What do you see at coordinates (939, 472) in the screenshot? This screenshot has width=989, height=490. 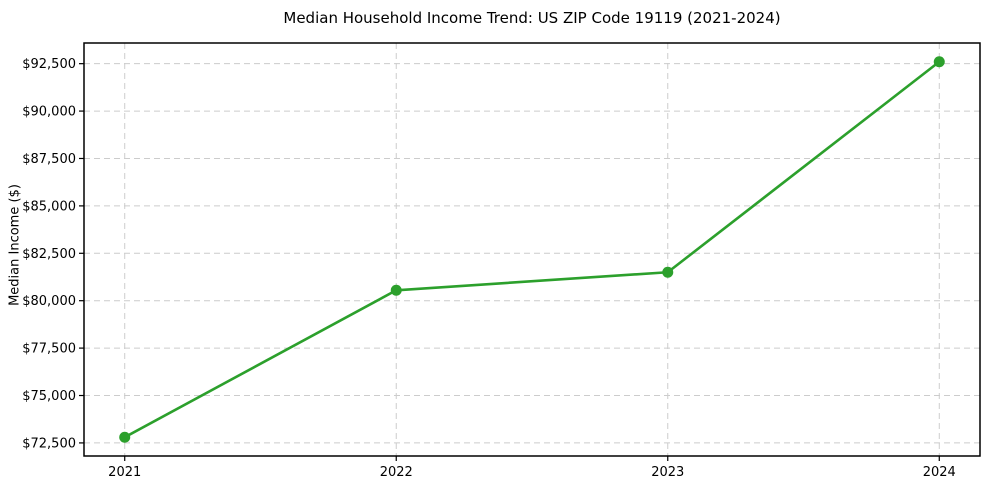 I see `x-tick-label: 2024` at bounding box center [939, 472].